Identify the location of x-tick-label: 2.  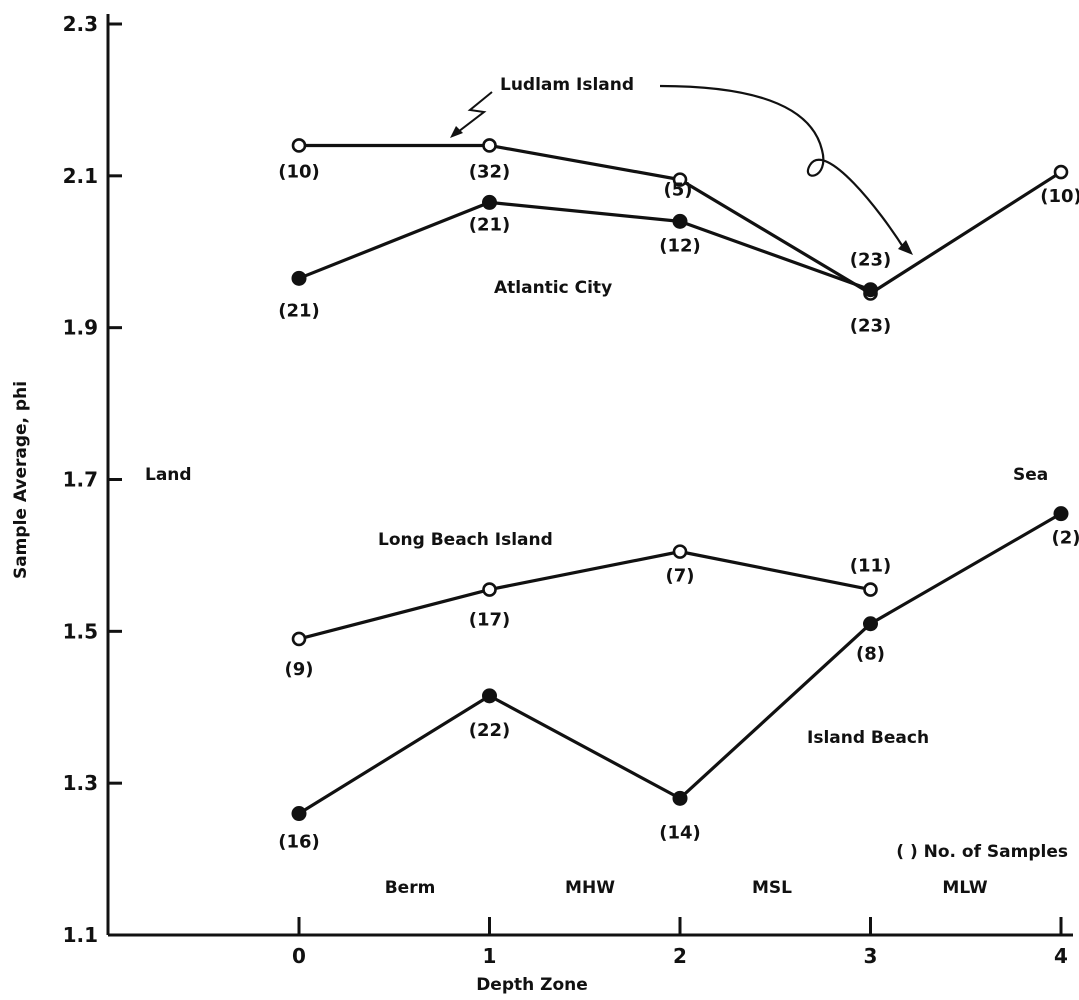
(680, 956).